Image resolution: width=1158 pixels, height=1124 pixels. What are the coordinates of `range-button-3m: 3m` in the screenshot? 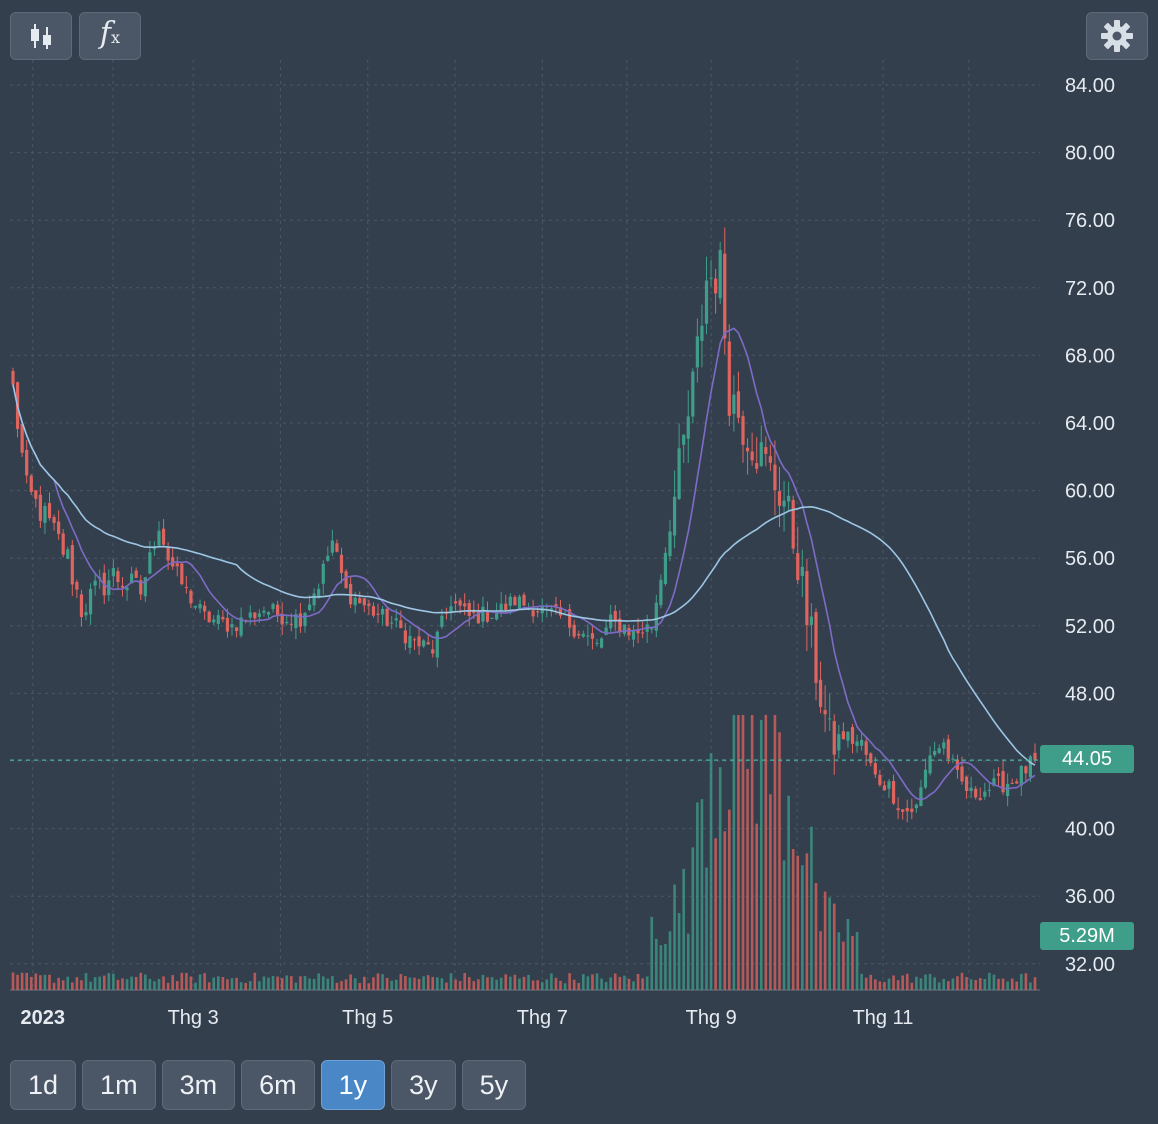 It's located at (198, 1085).